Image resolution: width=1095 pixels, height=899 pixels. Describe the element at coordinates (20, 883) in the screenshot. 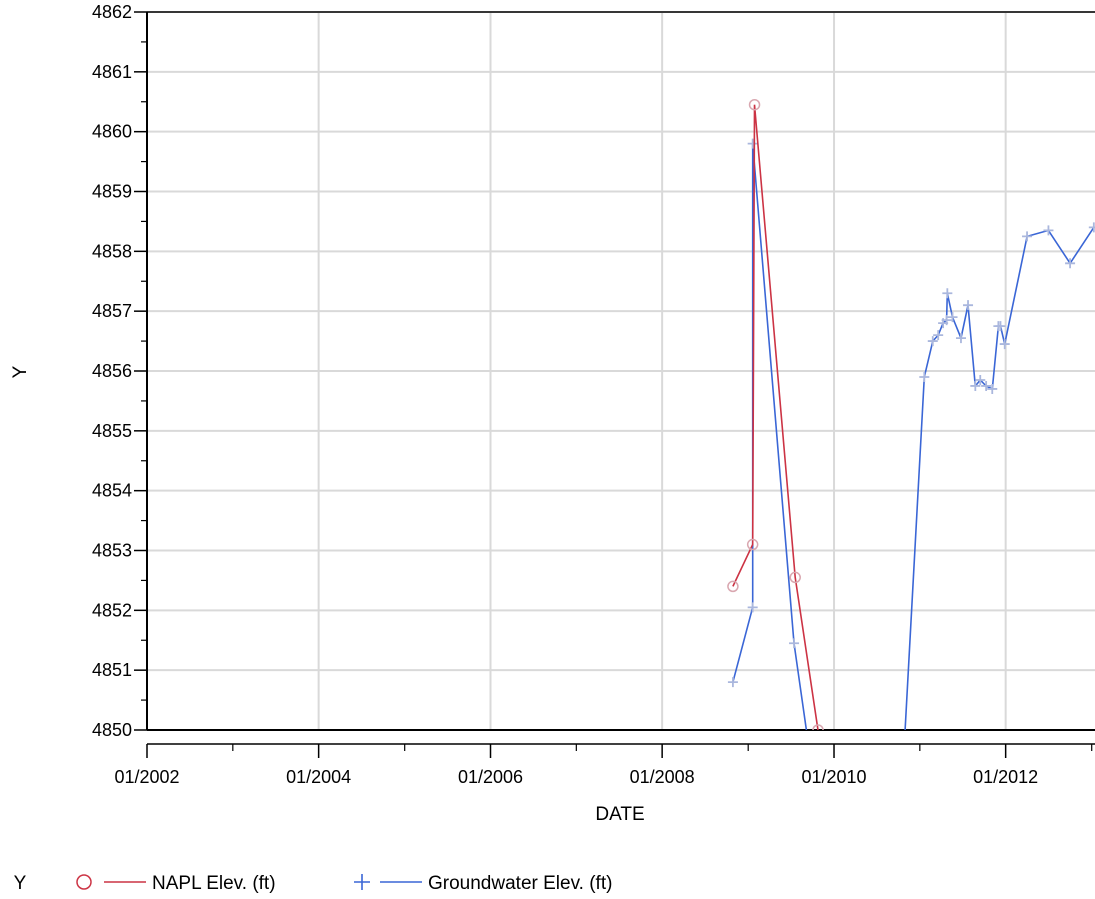

I see `legend-title: Y` at that location.